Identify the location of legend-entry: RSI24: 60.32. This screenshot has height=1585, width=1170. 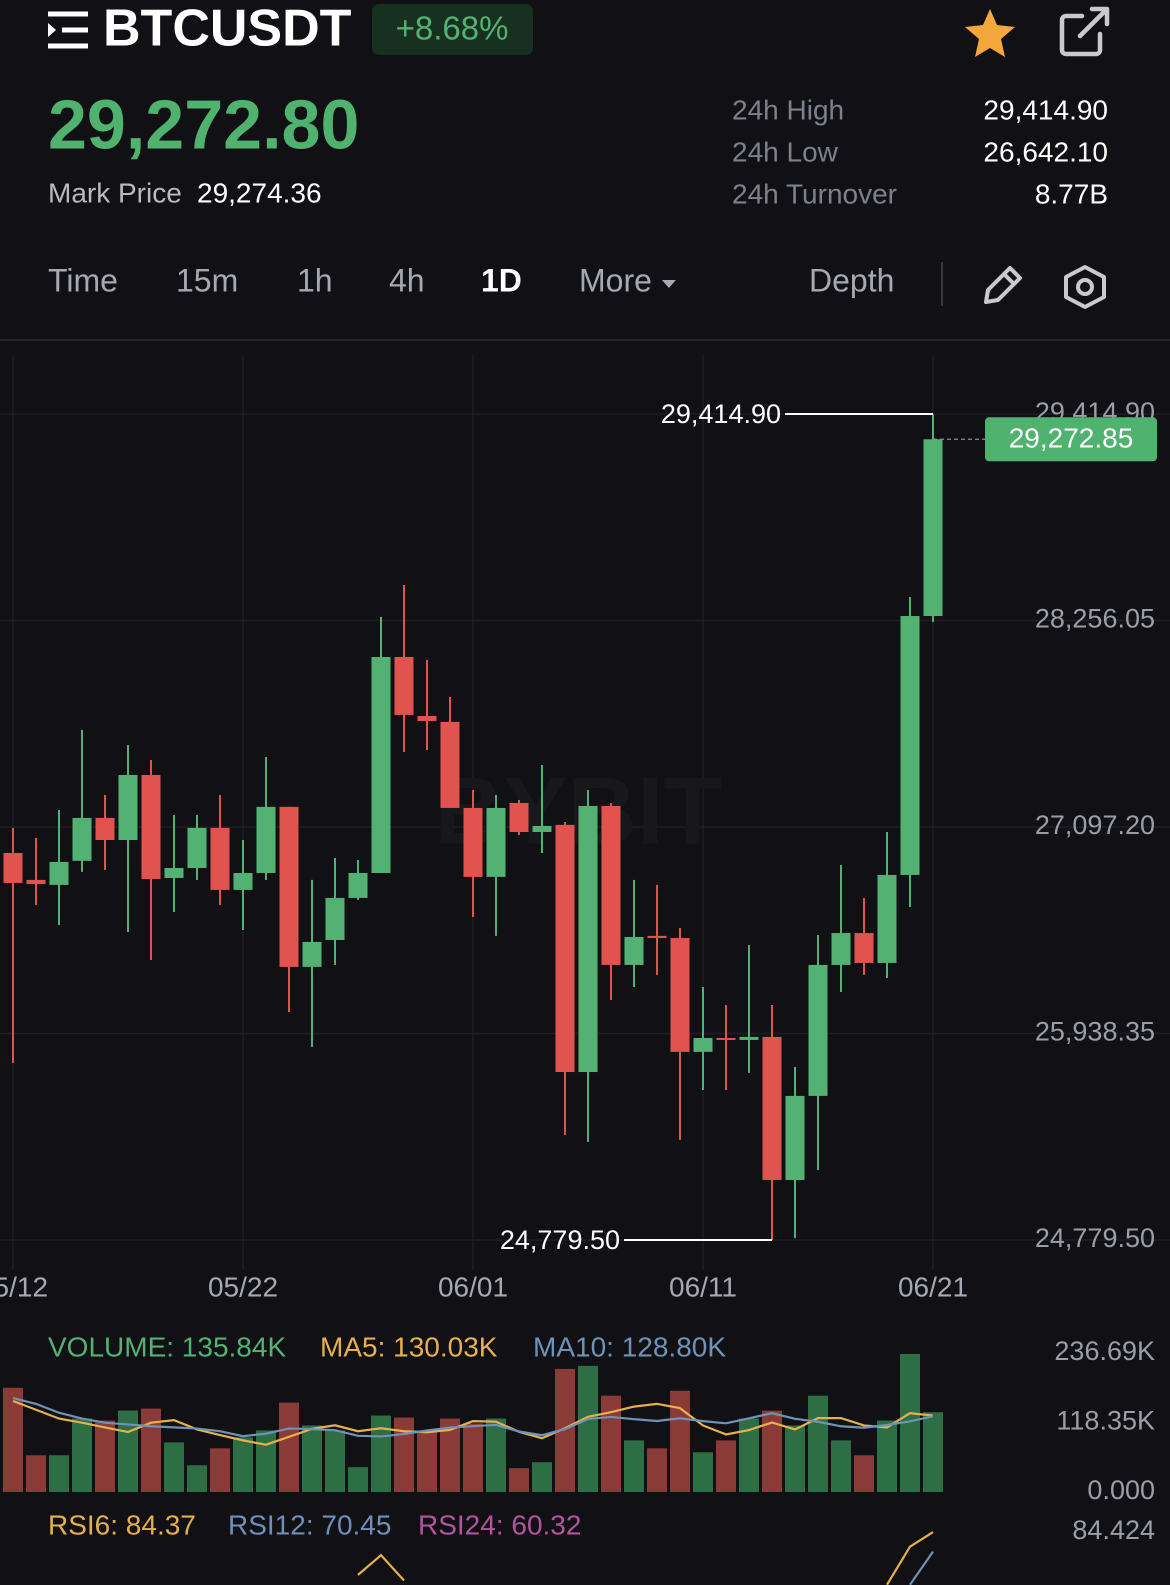
(499, 1524).